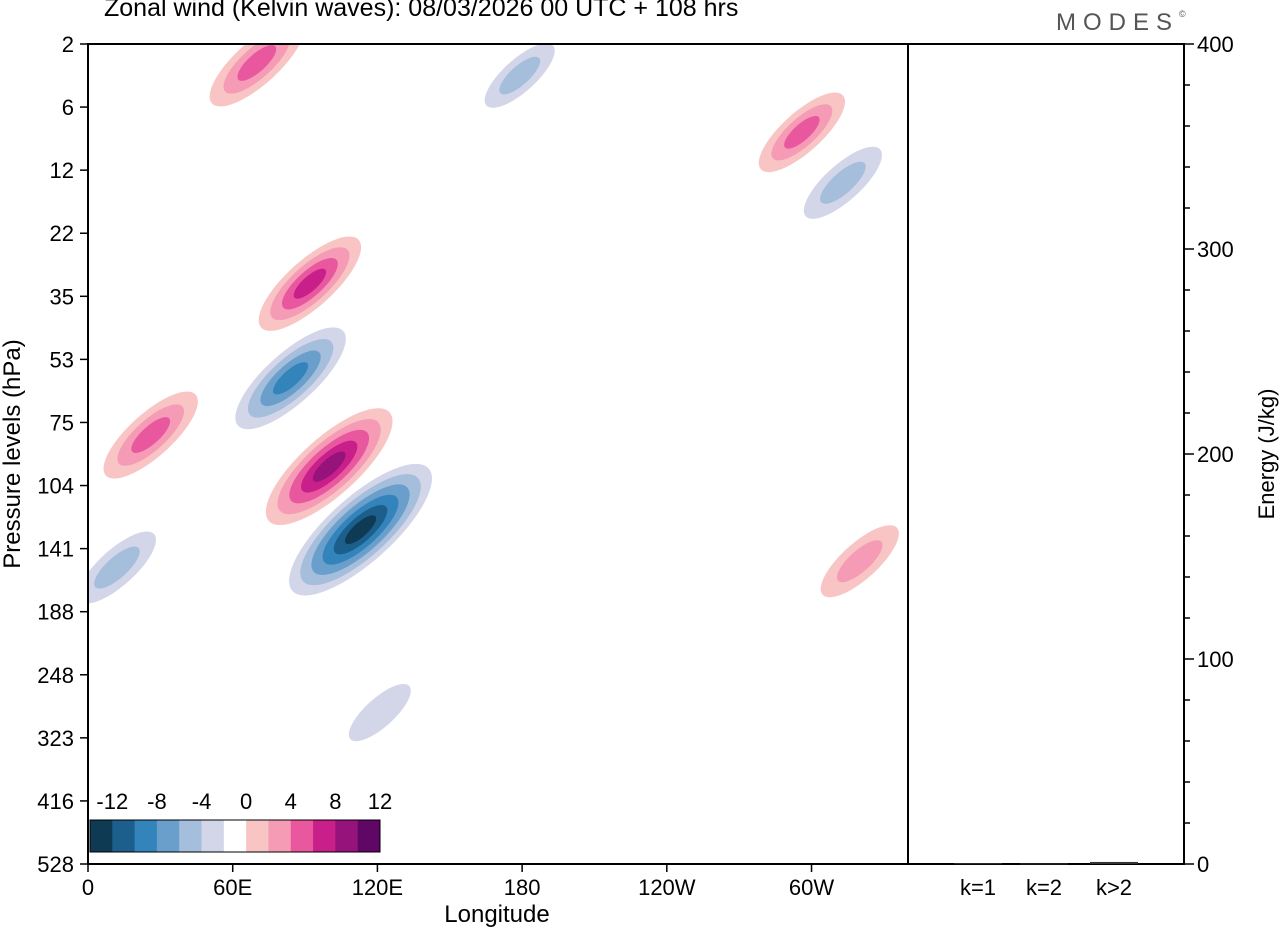 The image size is (1280, 930). What do you see at coordinates (1182, 14) in the screenshot?
I see `brand-mark: ©` at bounding box center [1182, 14].